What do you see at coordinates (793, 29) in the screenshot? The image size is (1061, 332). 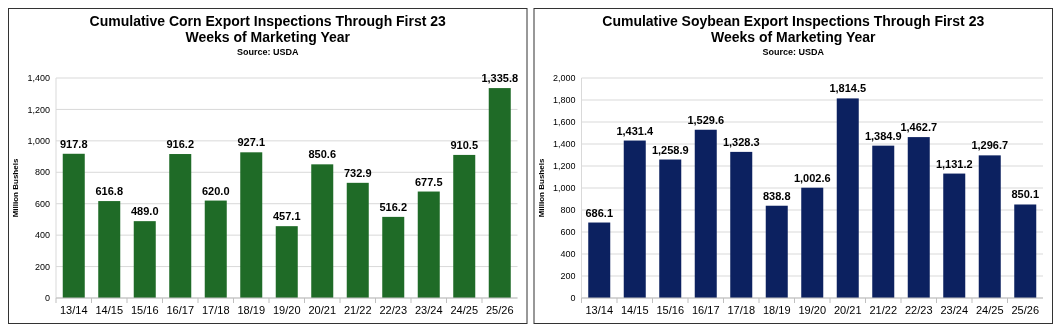 I see `chart-title: Cumulative Soybean Export Inspections Through First 23 Weeks of Marketing Year` at bounding box center [793, 29].